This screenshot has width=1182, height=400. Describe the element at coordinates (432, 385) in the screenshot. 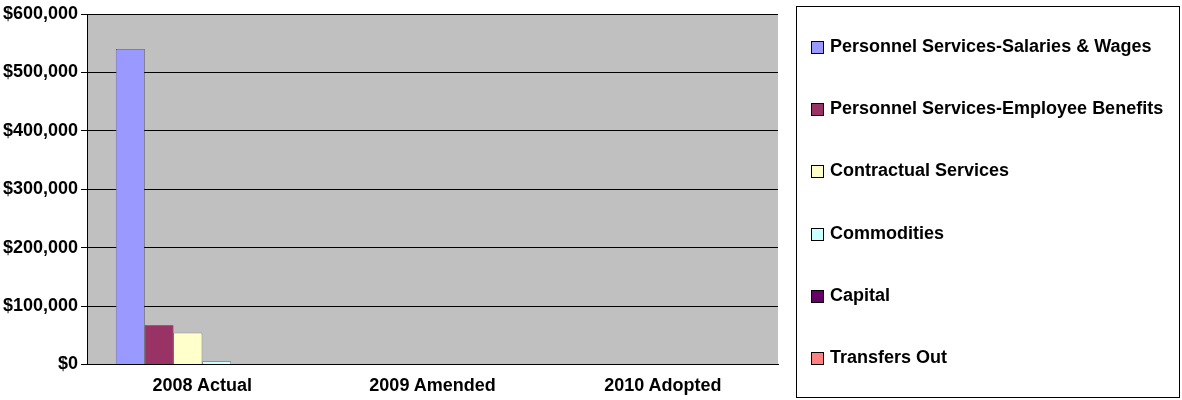

I see `x-tick-label: 2009 Amended` at that location.